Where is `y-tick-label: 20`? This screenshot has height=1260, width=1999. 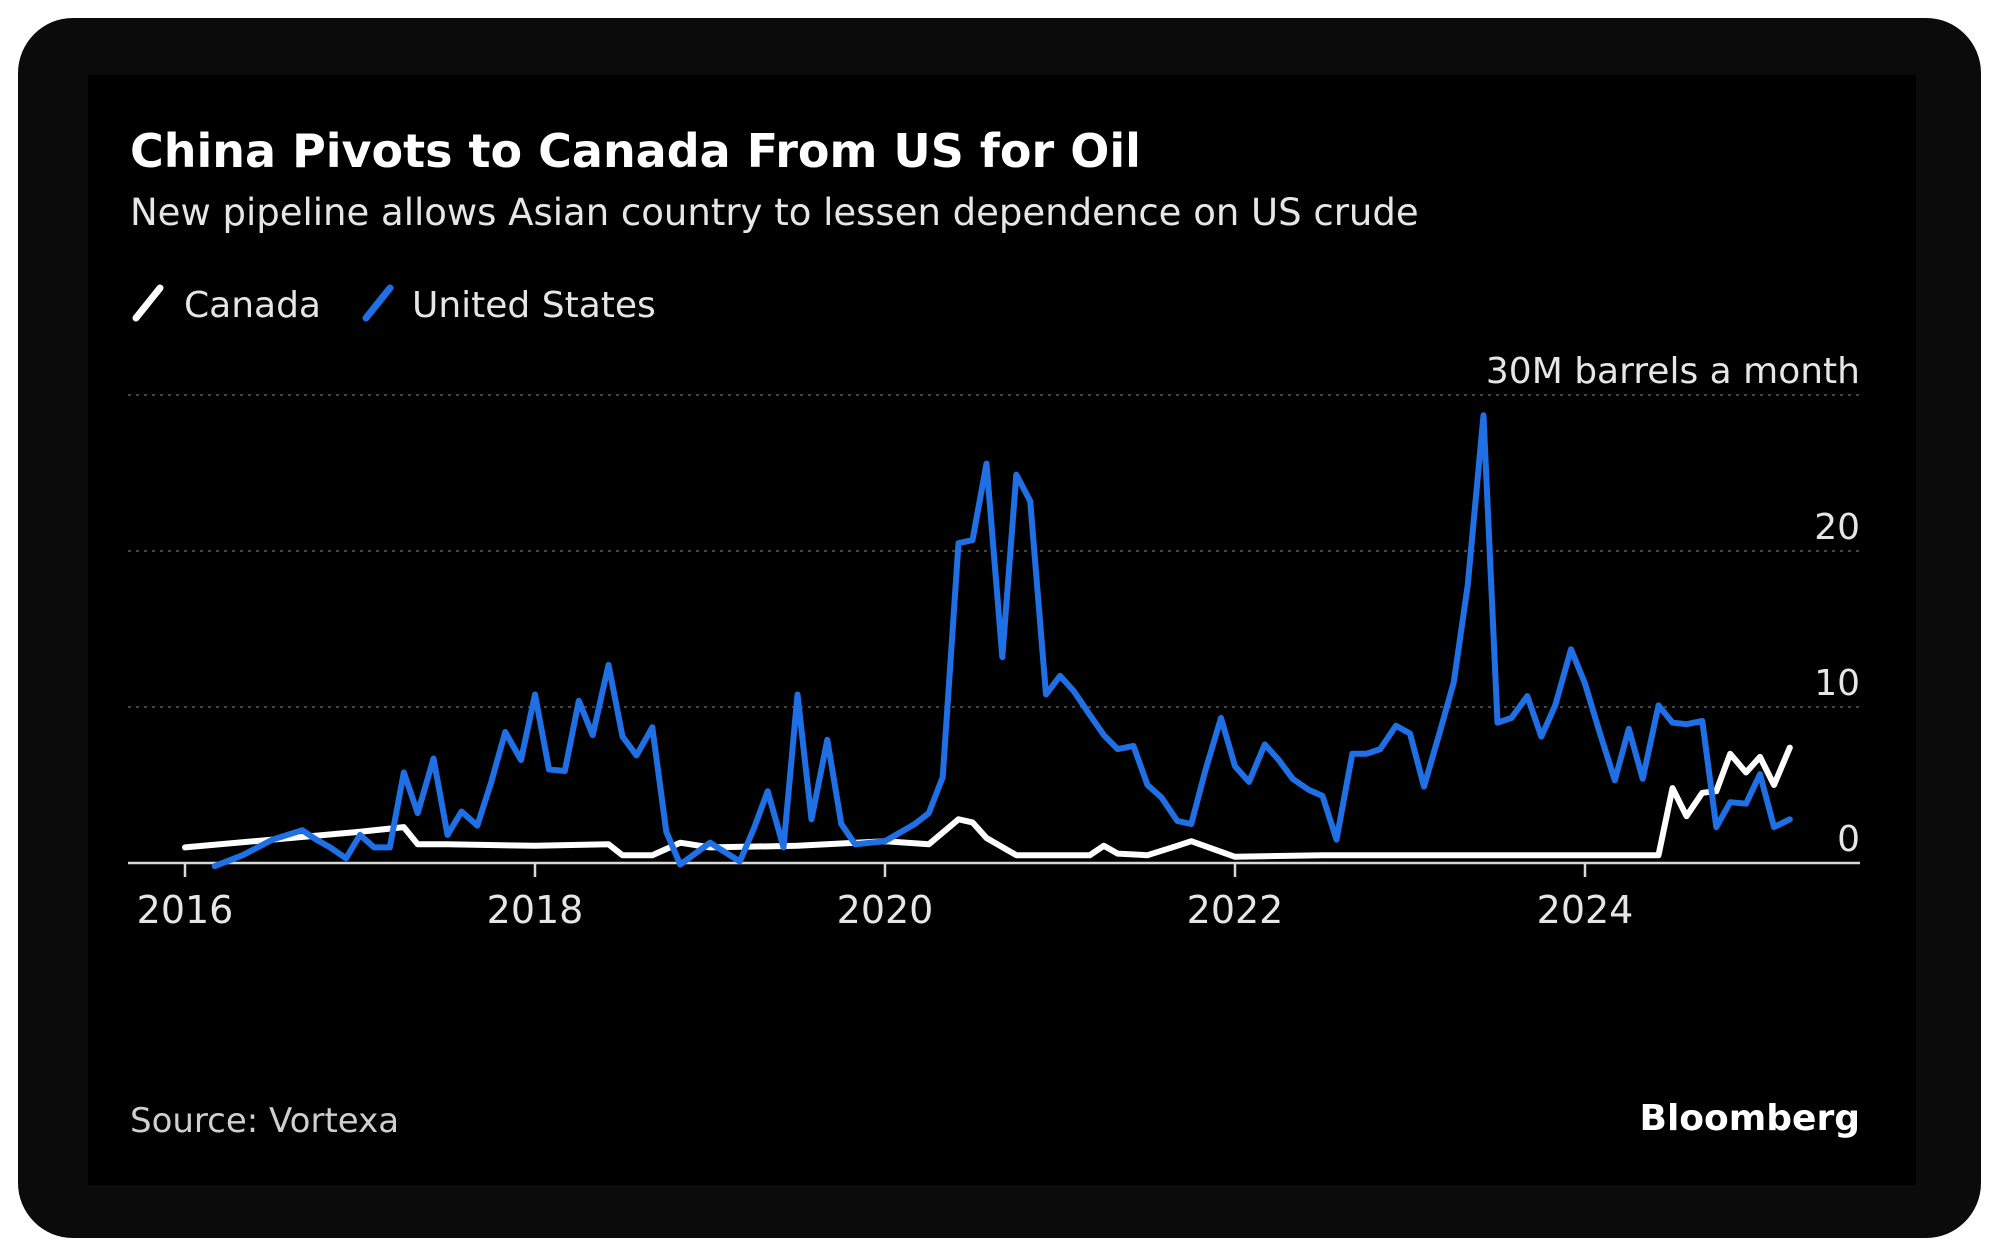
y-tick-label: 20 is located at coordinates (1837, 527).